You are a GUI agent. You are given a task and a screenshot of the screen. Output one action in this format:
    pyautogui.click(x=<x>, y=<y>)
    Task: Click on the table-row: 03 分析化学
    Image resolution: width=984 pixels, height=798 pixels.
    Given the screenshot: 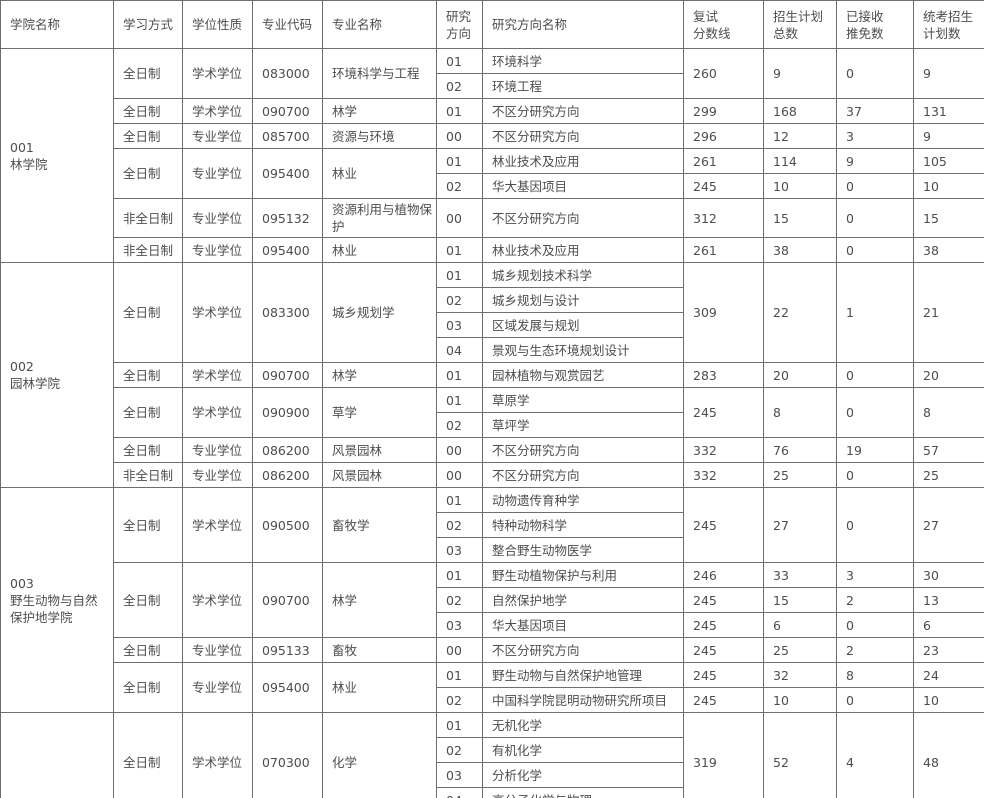 What is the action you would take?
    pyautogui.click(x=492, y=775)
    